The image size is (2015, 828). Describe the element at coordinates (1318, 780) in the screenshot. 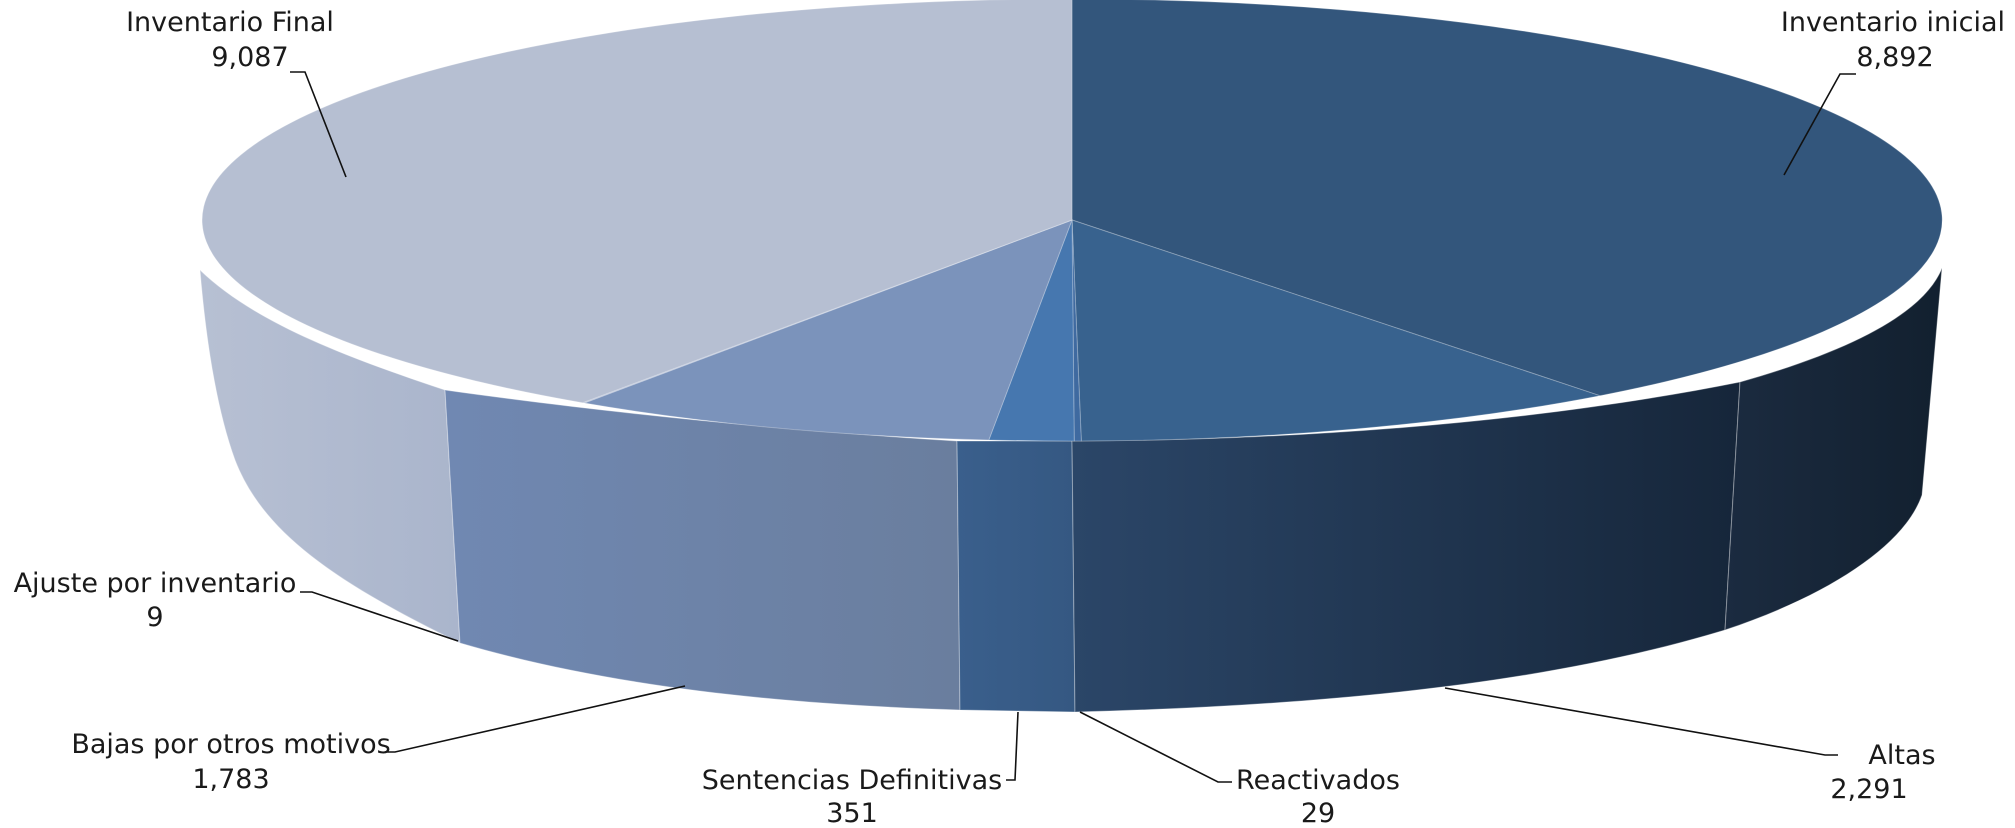

I see `label-name-reactivados: Reactivados` at that location.